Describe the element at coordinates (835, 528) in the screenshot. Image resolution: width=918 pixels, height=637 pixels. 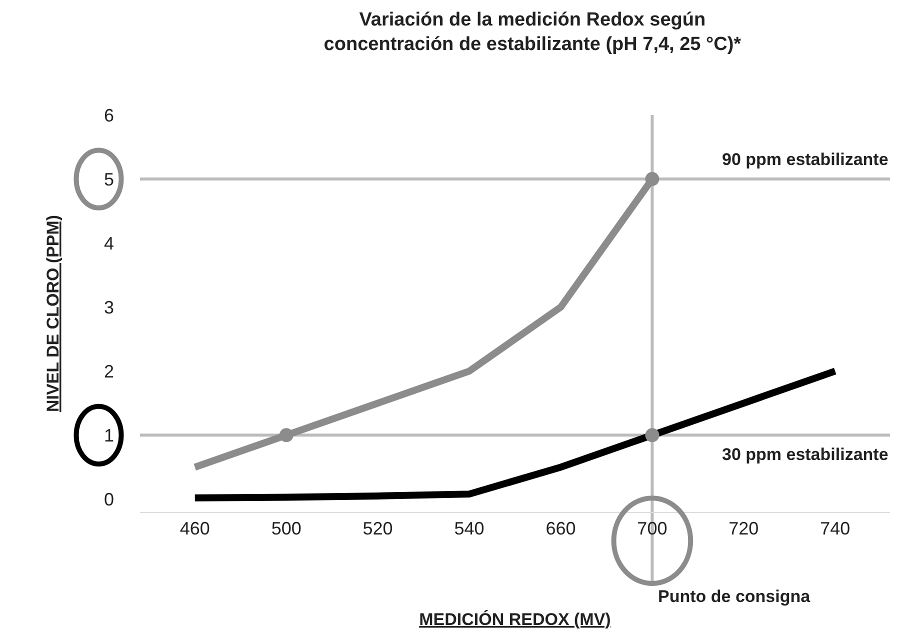
I see `x-tick-label: 740` at that location.